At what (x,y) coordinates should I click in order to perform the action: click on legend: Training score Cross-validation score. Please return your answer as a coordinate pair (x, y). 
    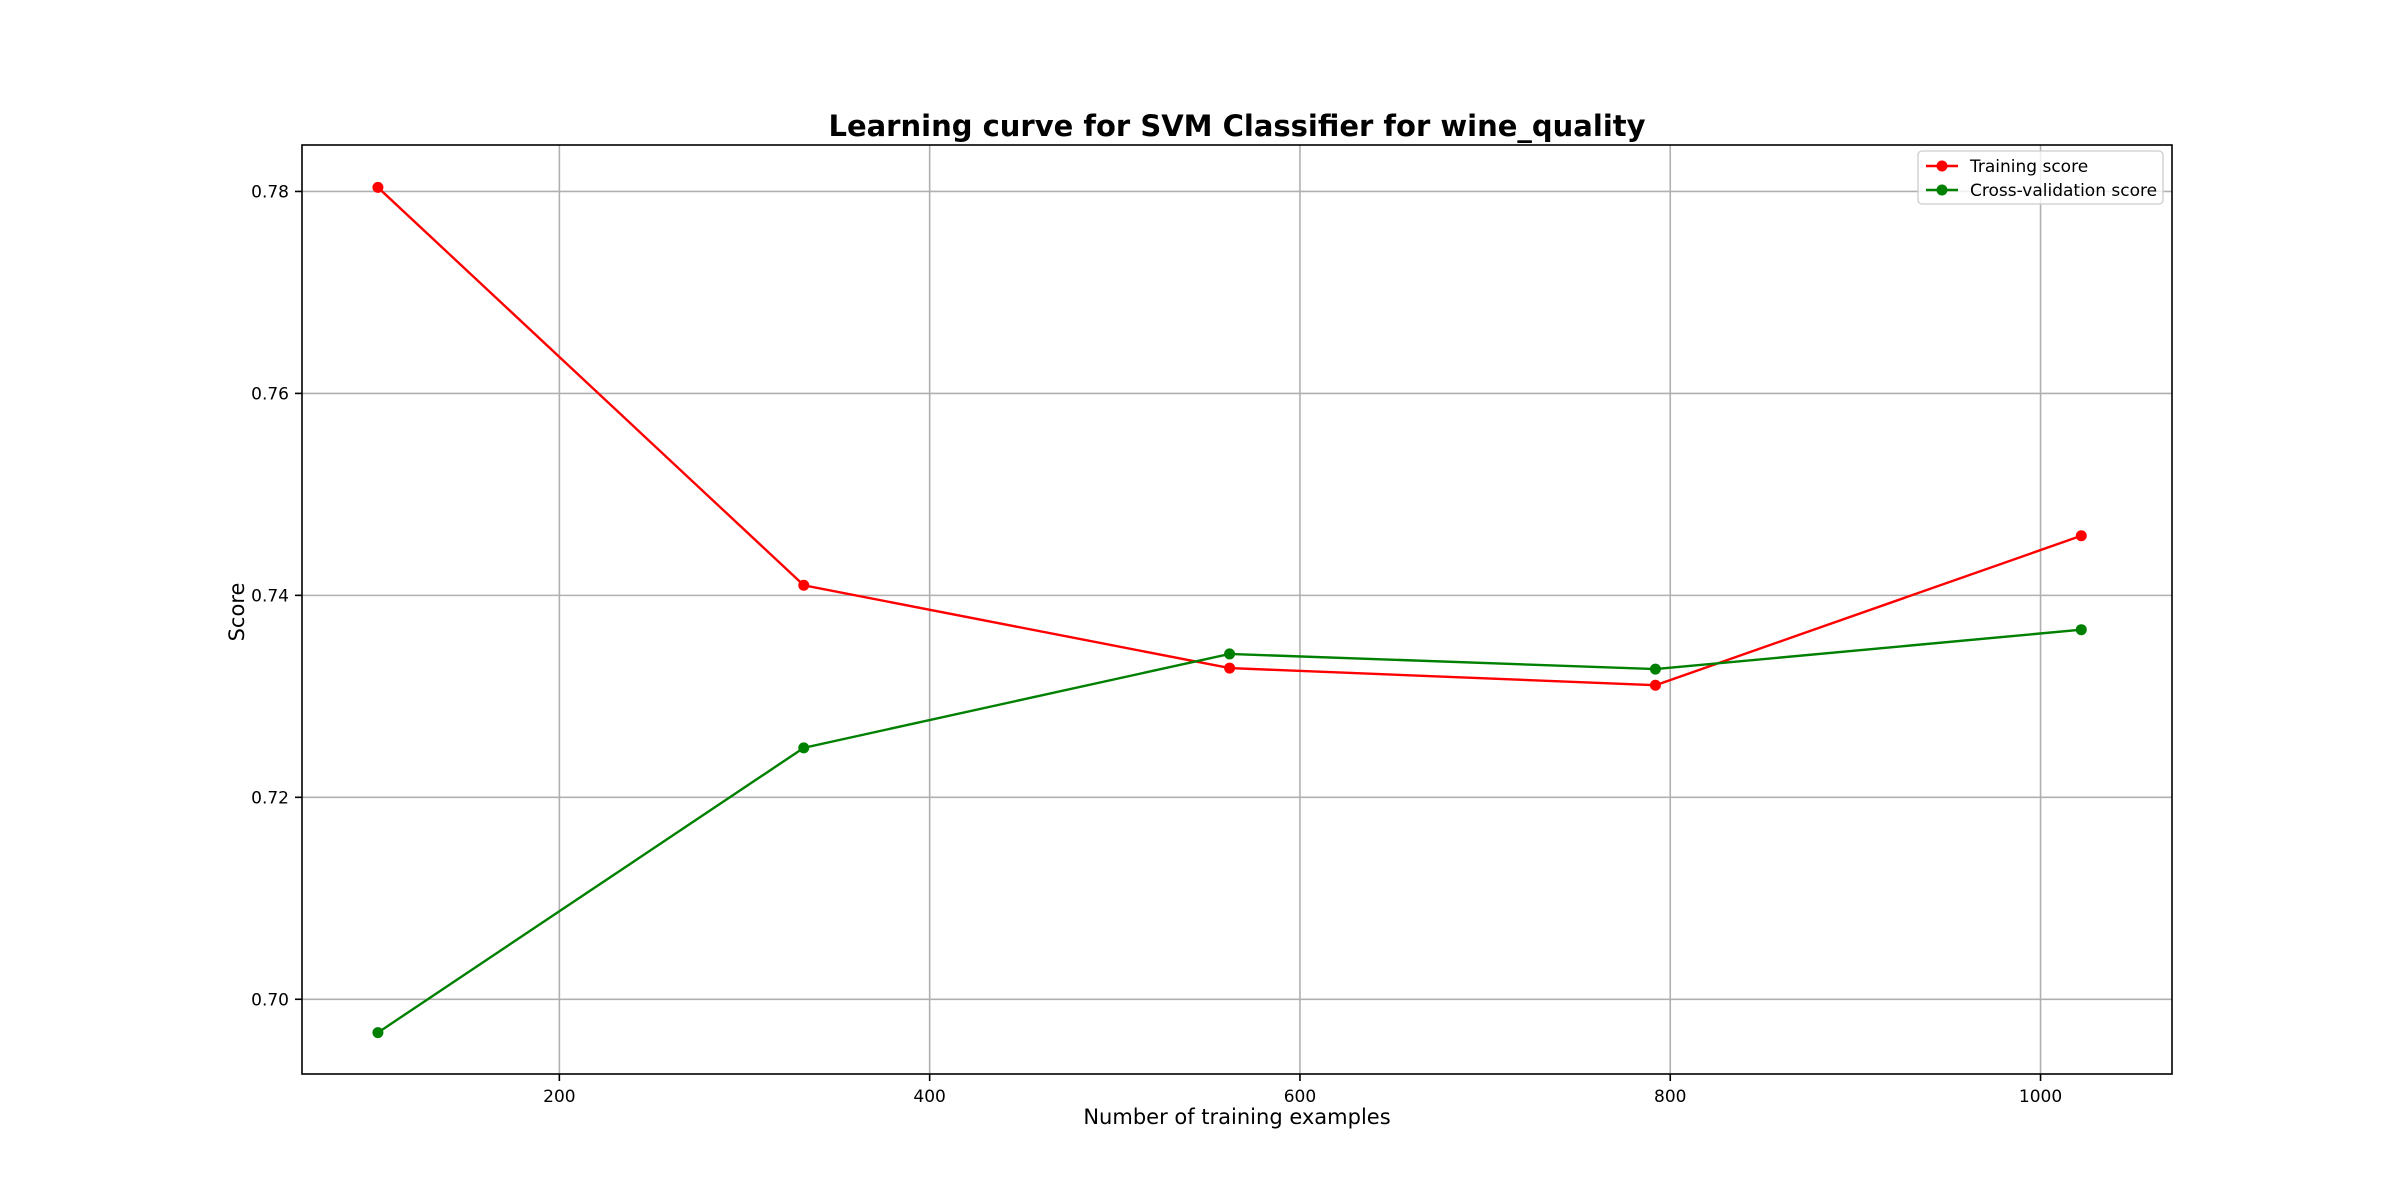
    Looking at the image, I should click on (2040, 177).